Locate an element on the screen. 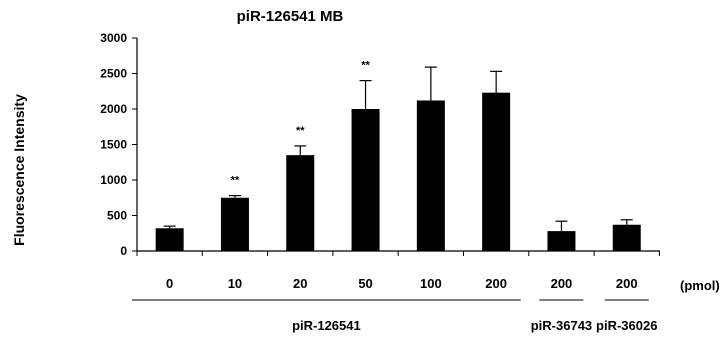 The image size is (728, 338). chart-title: piR-126541 MB is located at coordinates (290, 16).